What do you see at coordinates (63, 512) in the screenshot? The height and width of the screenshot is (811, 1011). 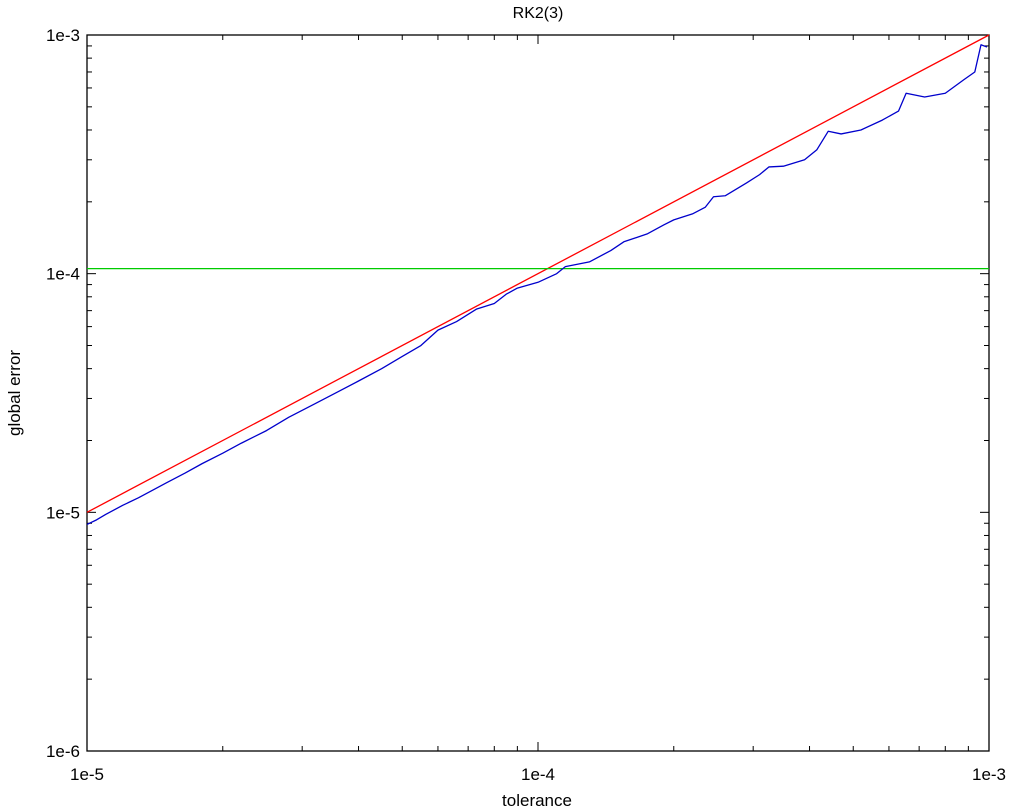 I see `y-tick-label: 1e-5` at bounding box center [63, 512].